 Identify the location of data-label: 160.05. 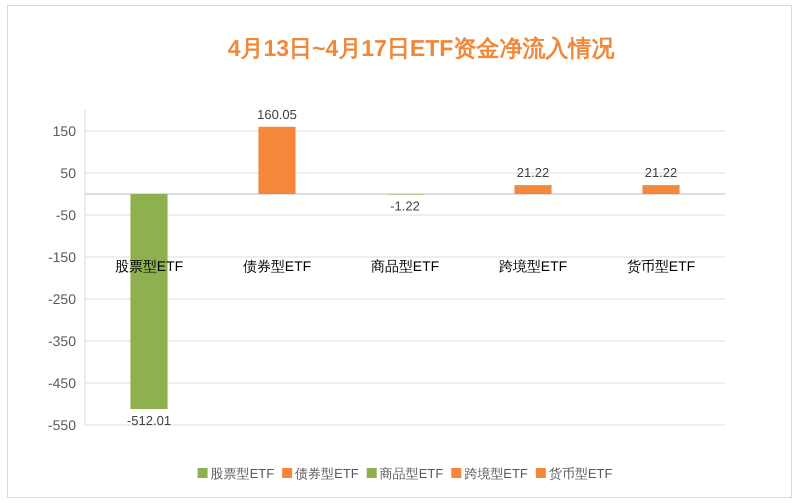
(277, 114).